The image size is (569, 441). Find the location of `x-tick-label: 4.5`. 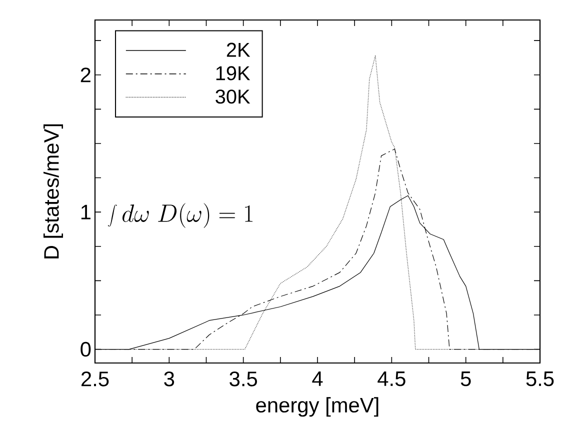

x-tick-label: 4.5 is located at coordinates (392, 379).